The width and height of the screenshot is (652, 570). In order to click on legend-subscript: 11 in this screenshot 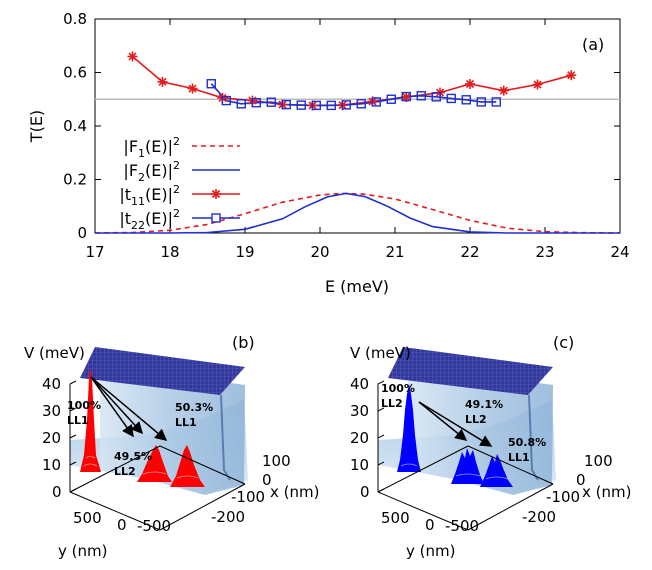, I will do `click(138, 201)`.